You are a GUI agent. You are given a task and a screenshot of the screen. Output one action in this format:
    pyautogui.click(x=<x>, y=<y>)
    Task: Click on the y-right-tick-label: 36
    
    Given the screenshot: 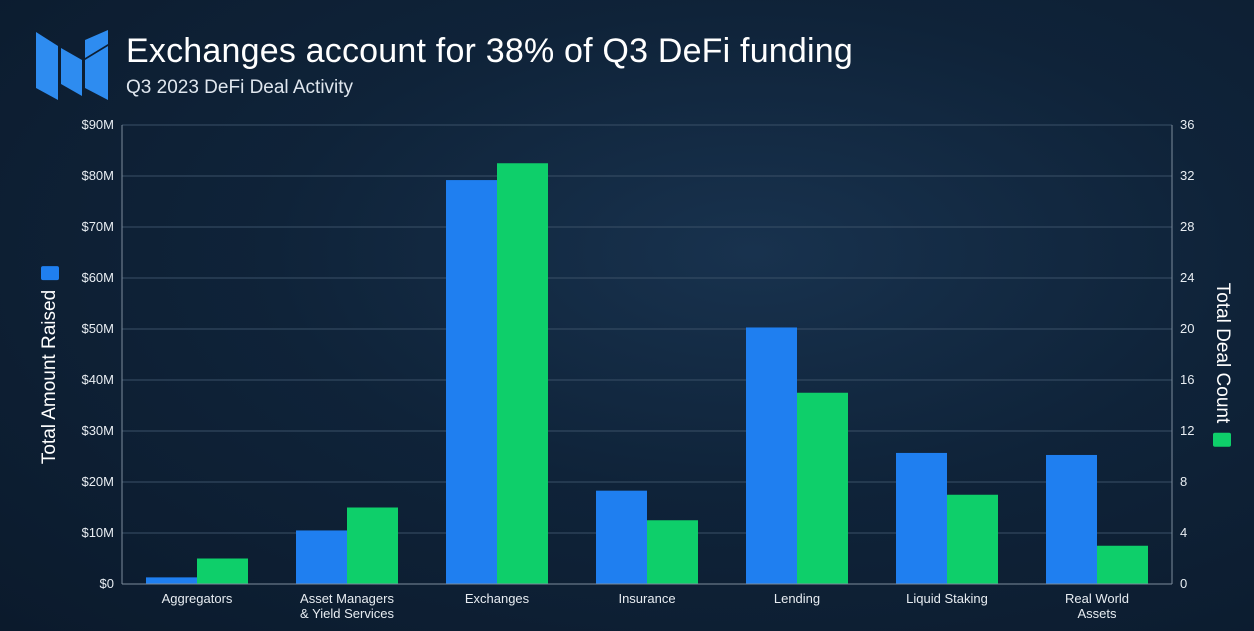 What is the action you would take?
    pyautogui.click(x=1187, y=124)
    